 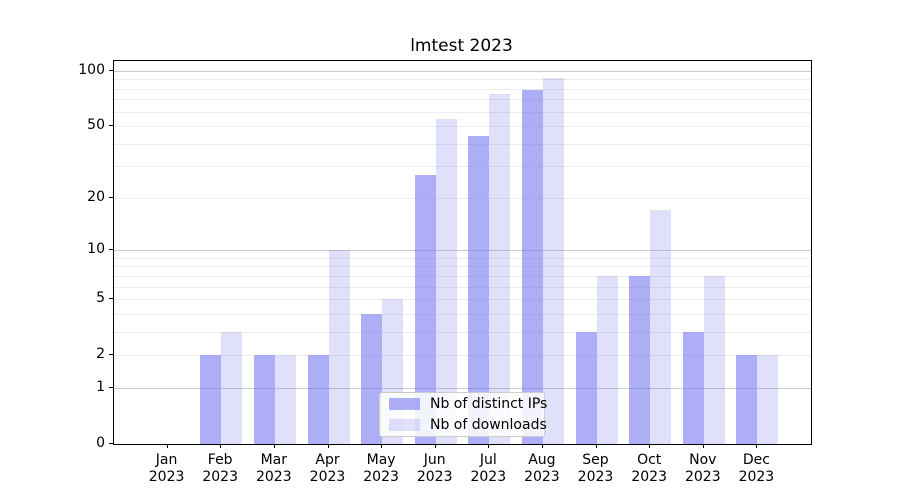 I want to click on y-tick-label: 50, so click(x=96, y=125).